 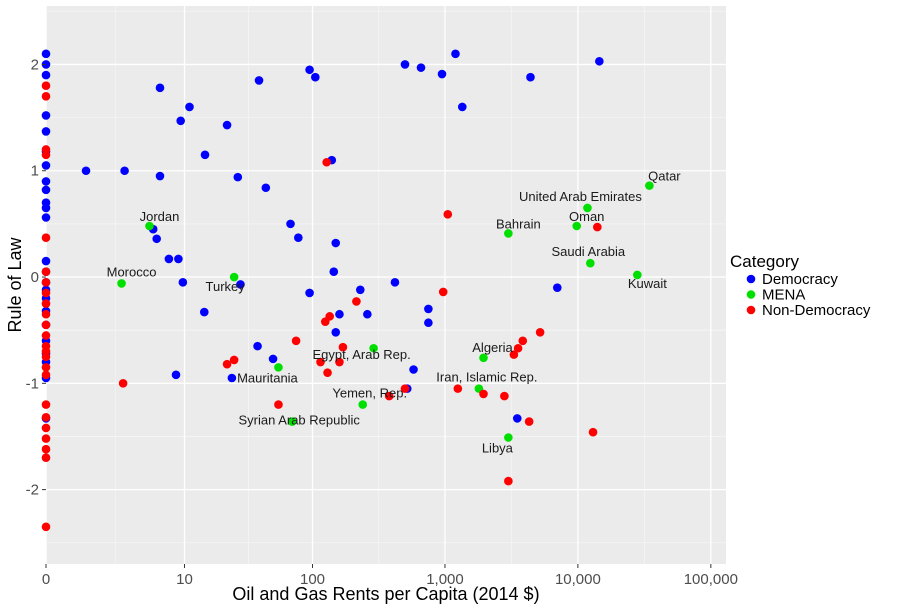 I want to click on point-annotation: Libya, so click(x=498, y=448).